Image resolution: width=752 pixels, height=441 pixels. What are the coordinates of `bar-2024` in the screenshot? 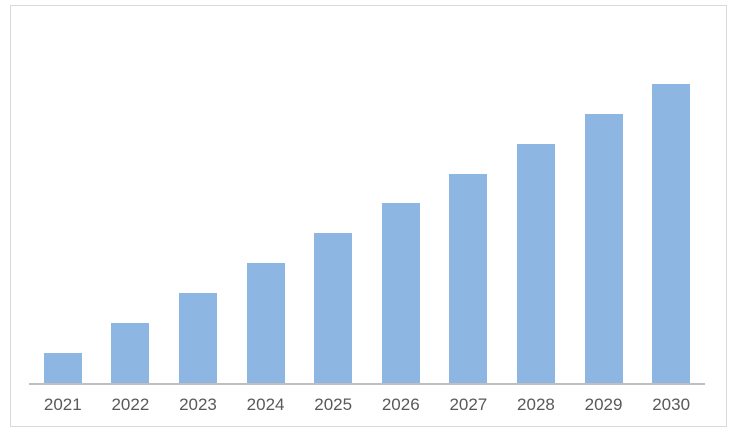 It's located at (265, 323).